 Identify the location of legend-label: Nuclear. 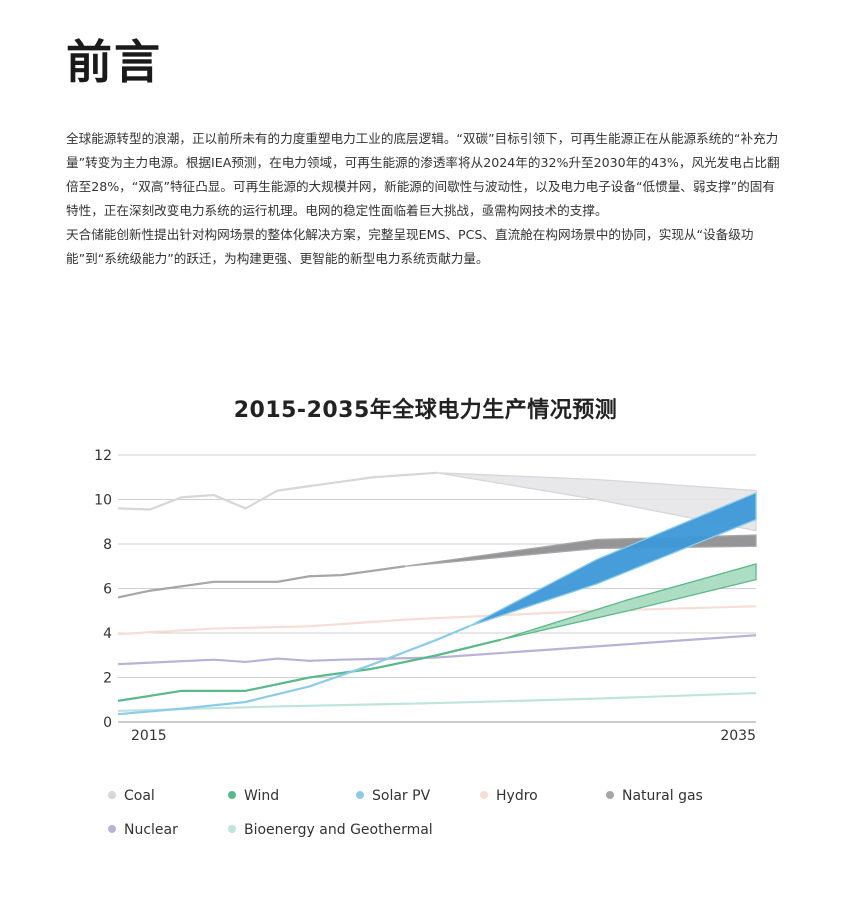
(151, 830).